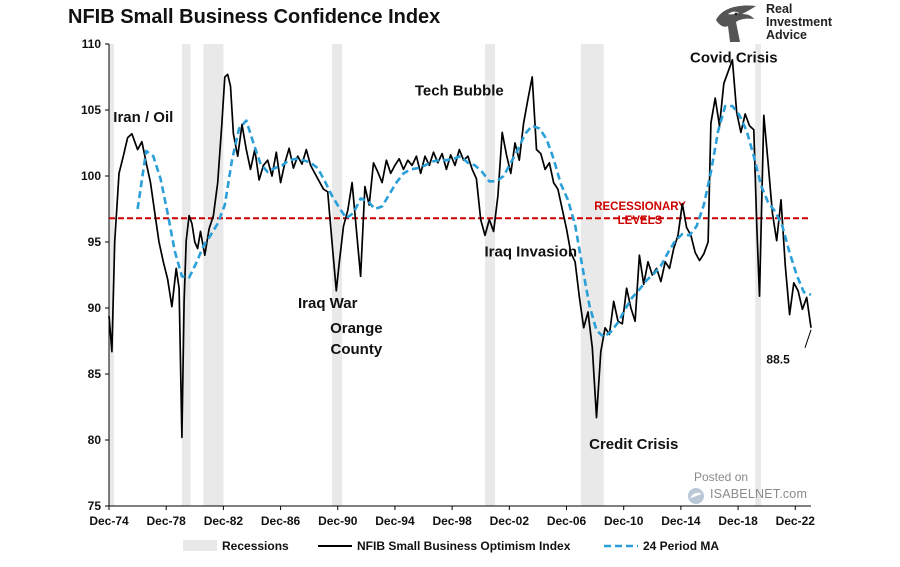 This screenshot has width=900, height=567. Describe the element at coordinates (143, 117) in the screenshot. I see `annotation-0: Iran / Oil` at that location.